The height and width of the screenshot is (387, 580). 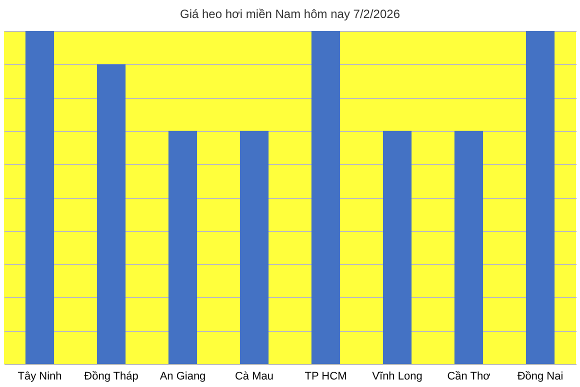 What do you see at coordinates (183, 376) in the screenshot?
I see `x-tick-label: An Giang` at bounding box center [183, 376].